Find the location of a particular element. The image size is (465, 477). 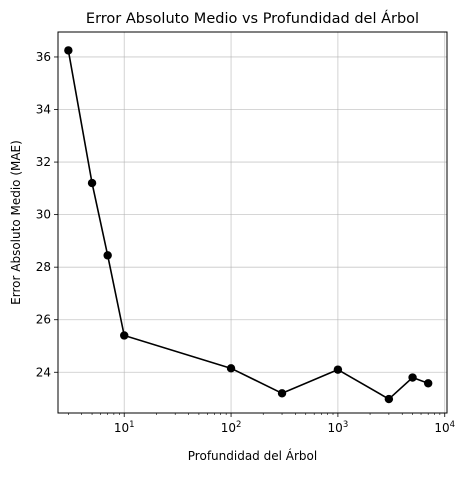

y-tick-label: 26 is located at coordinates (43, 320).